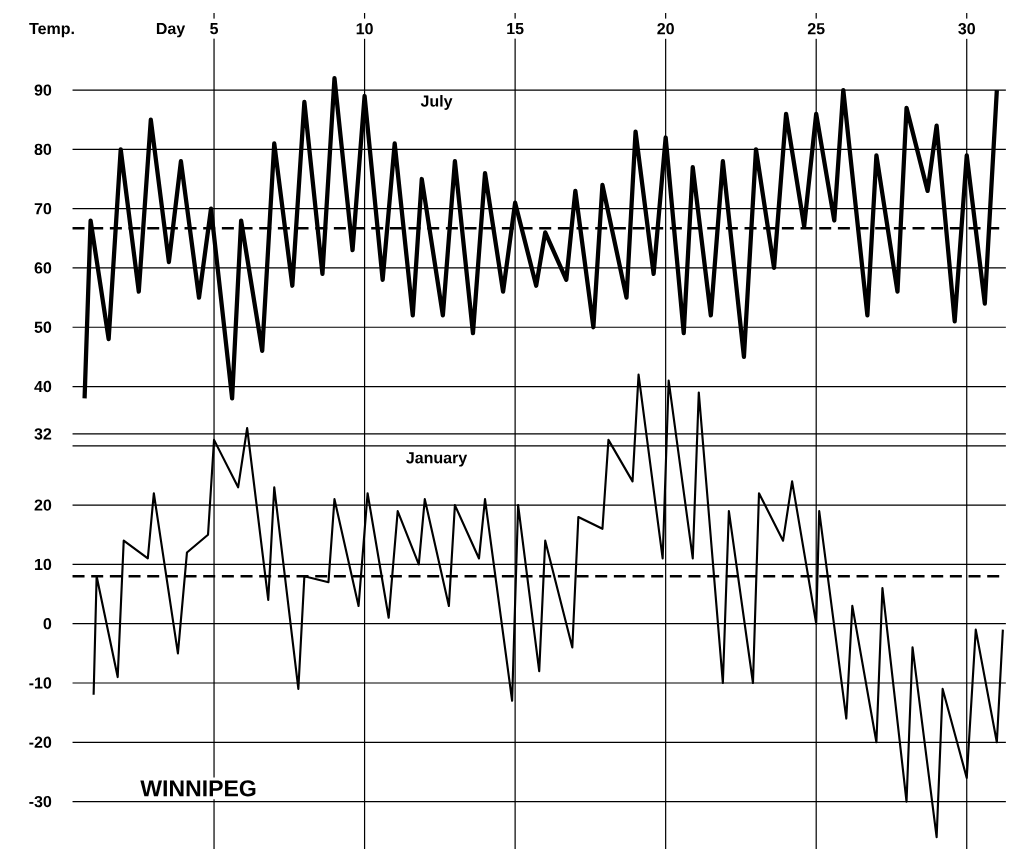 Image resolution: width=1030 pixels, height=854 pixels. What do you see at coordinates (43, 434) in the screenshot?
I see `y-tick-label: 32` at bounding box center [43, 434].